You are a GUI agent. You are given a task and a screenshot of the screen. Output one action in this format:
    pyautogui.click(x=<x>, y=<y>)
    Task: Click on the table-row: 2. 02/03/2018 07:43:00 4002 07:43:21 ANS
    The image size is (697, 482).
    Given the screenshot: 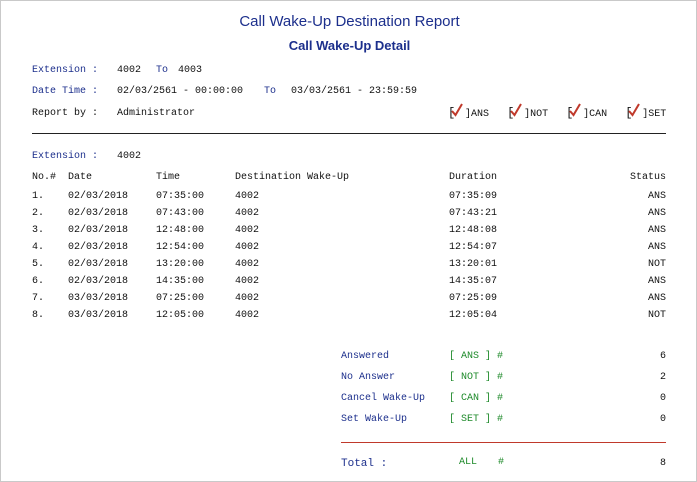 What is the action you would take?
    pyautogui.click(x=349, y=213)
    